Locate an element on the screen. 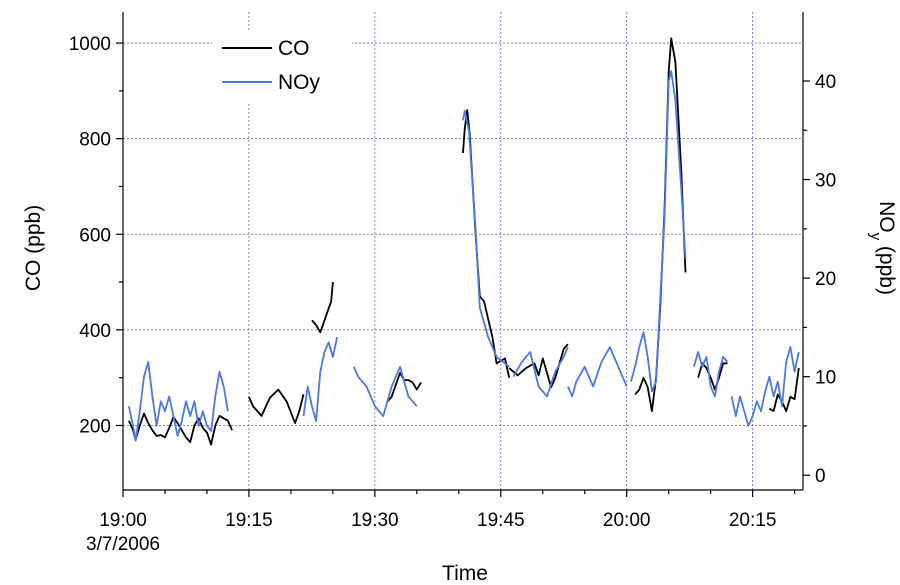 The width and height of the screenshot is (900, 585). x-tick-sublabel-0: 3/7/2006 is located at coordinates (123, 544).